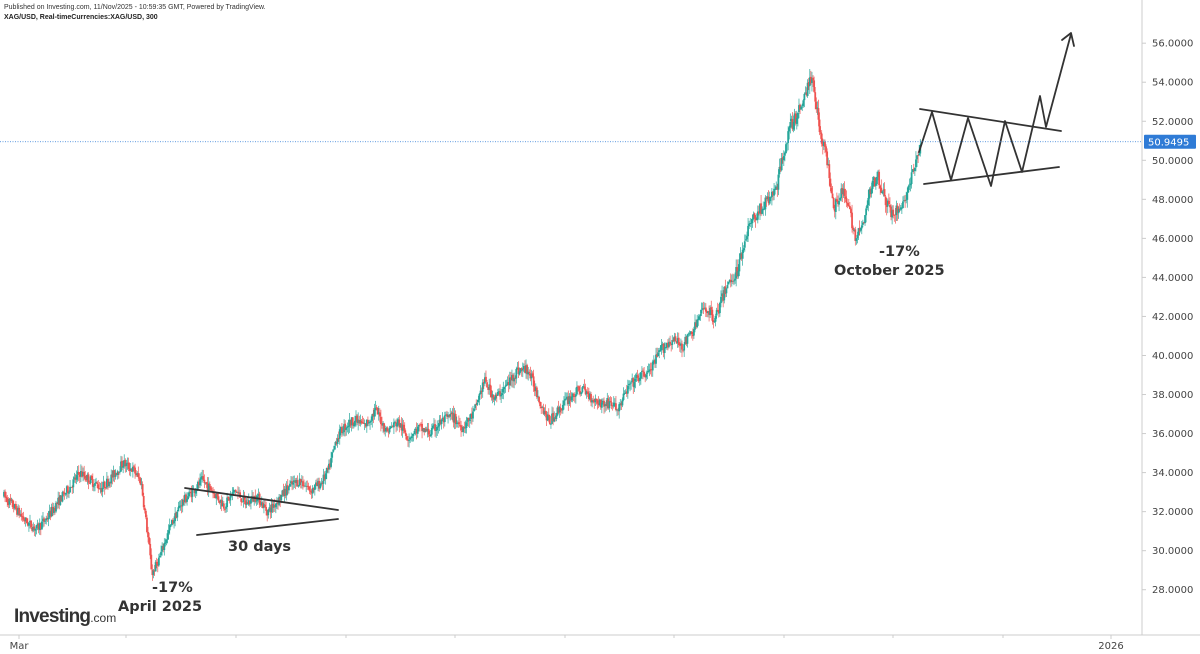 The width and height of the screenshot is (1200, 654). Describe the element at coordinates (20, 646) in the screenshot. I see `x-tick-label: Mar` at that location.